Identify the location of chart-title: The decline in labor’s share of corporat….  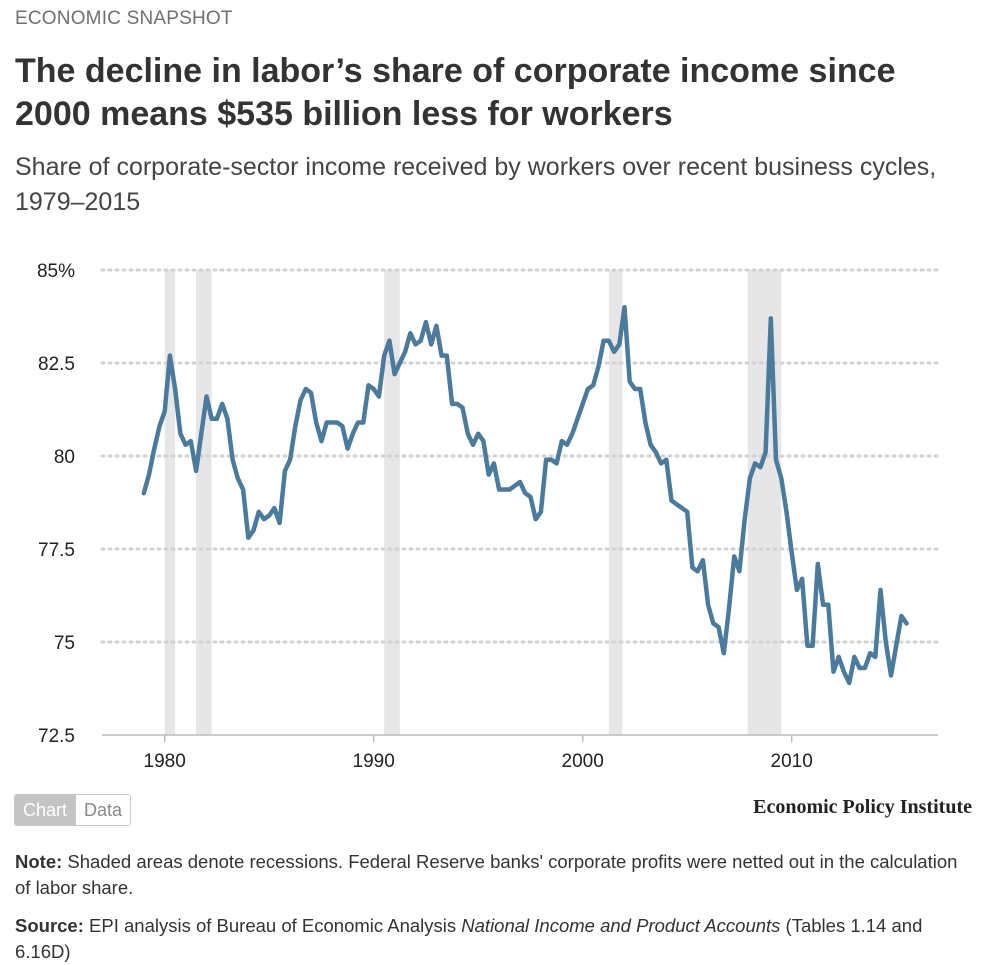
(455, 92).